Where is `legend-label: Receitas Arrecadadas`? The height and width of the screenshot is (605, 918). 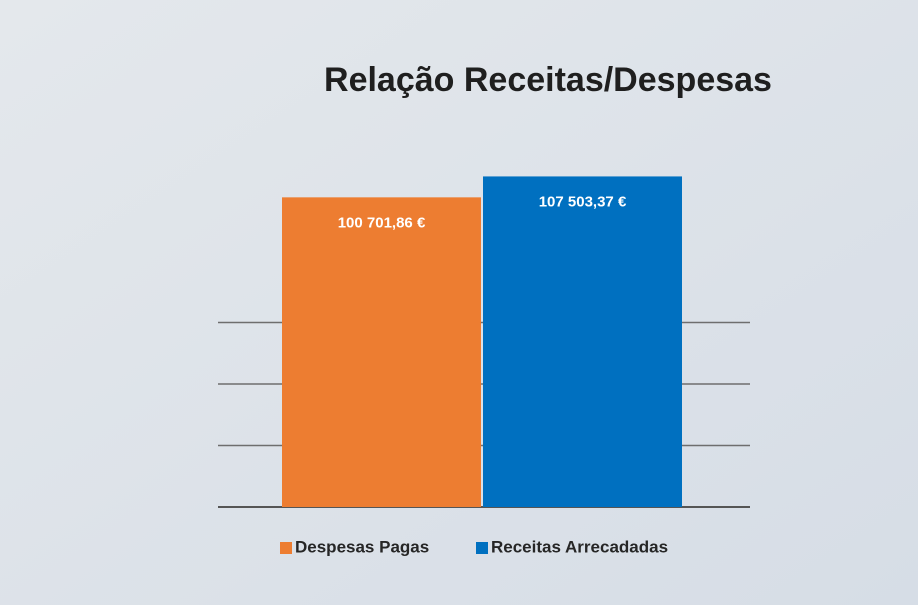 legend-label: Receitas Arrecadadas is located at coordinates (579, 546).